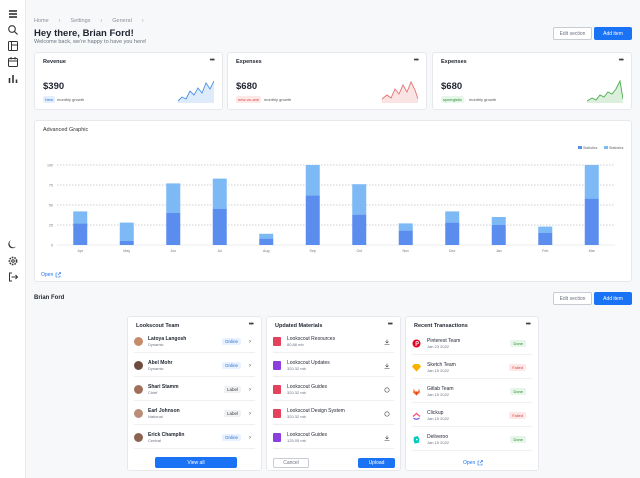  What do you see at coordinates (416, 343) in the screenshot?
I see `pinterest-logo-icon` at bounding box center [416, 343].